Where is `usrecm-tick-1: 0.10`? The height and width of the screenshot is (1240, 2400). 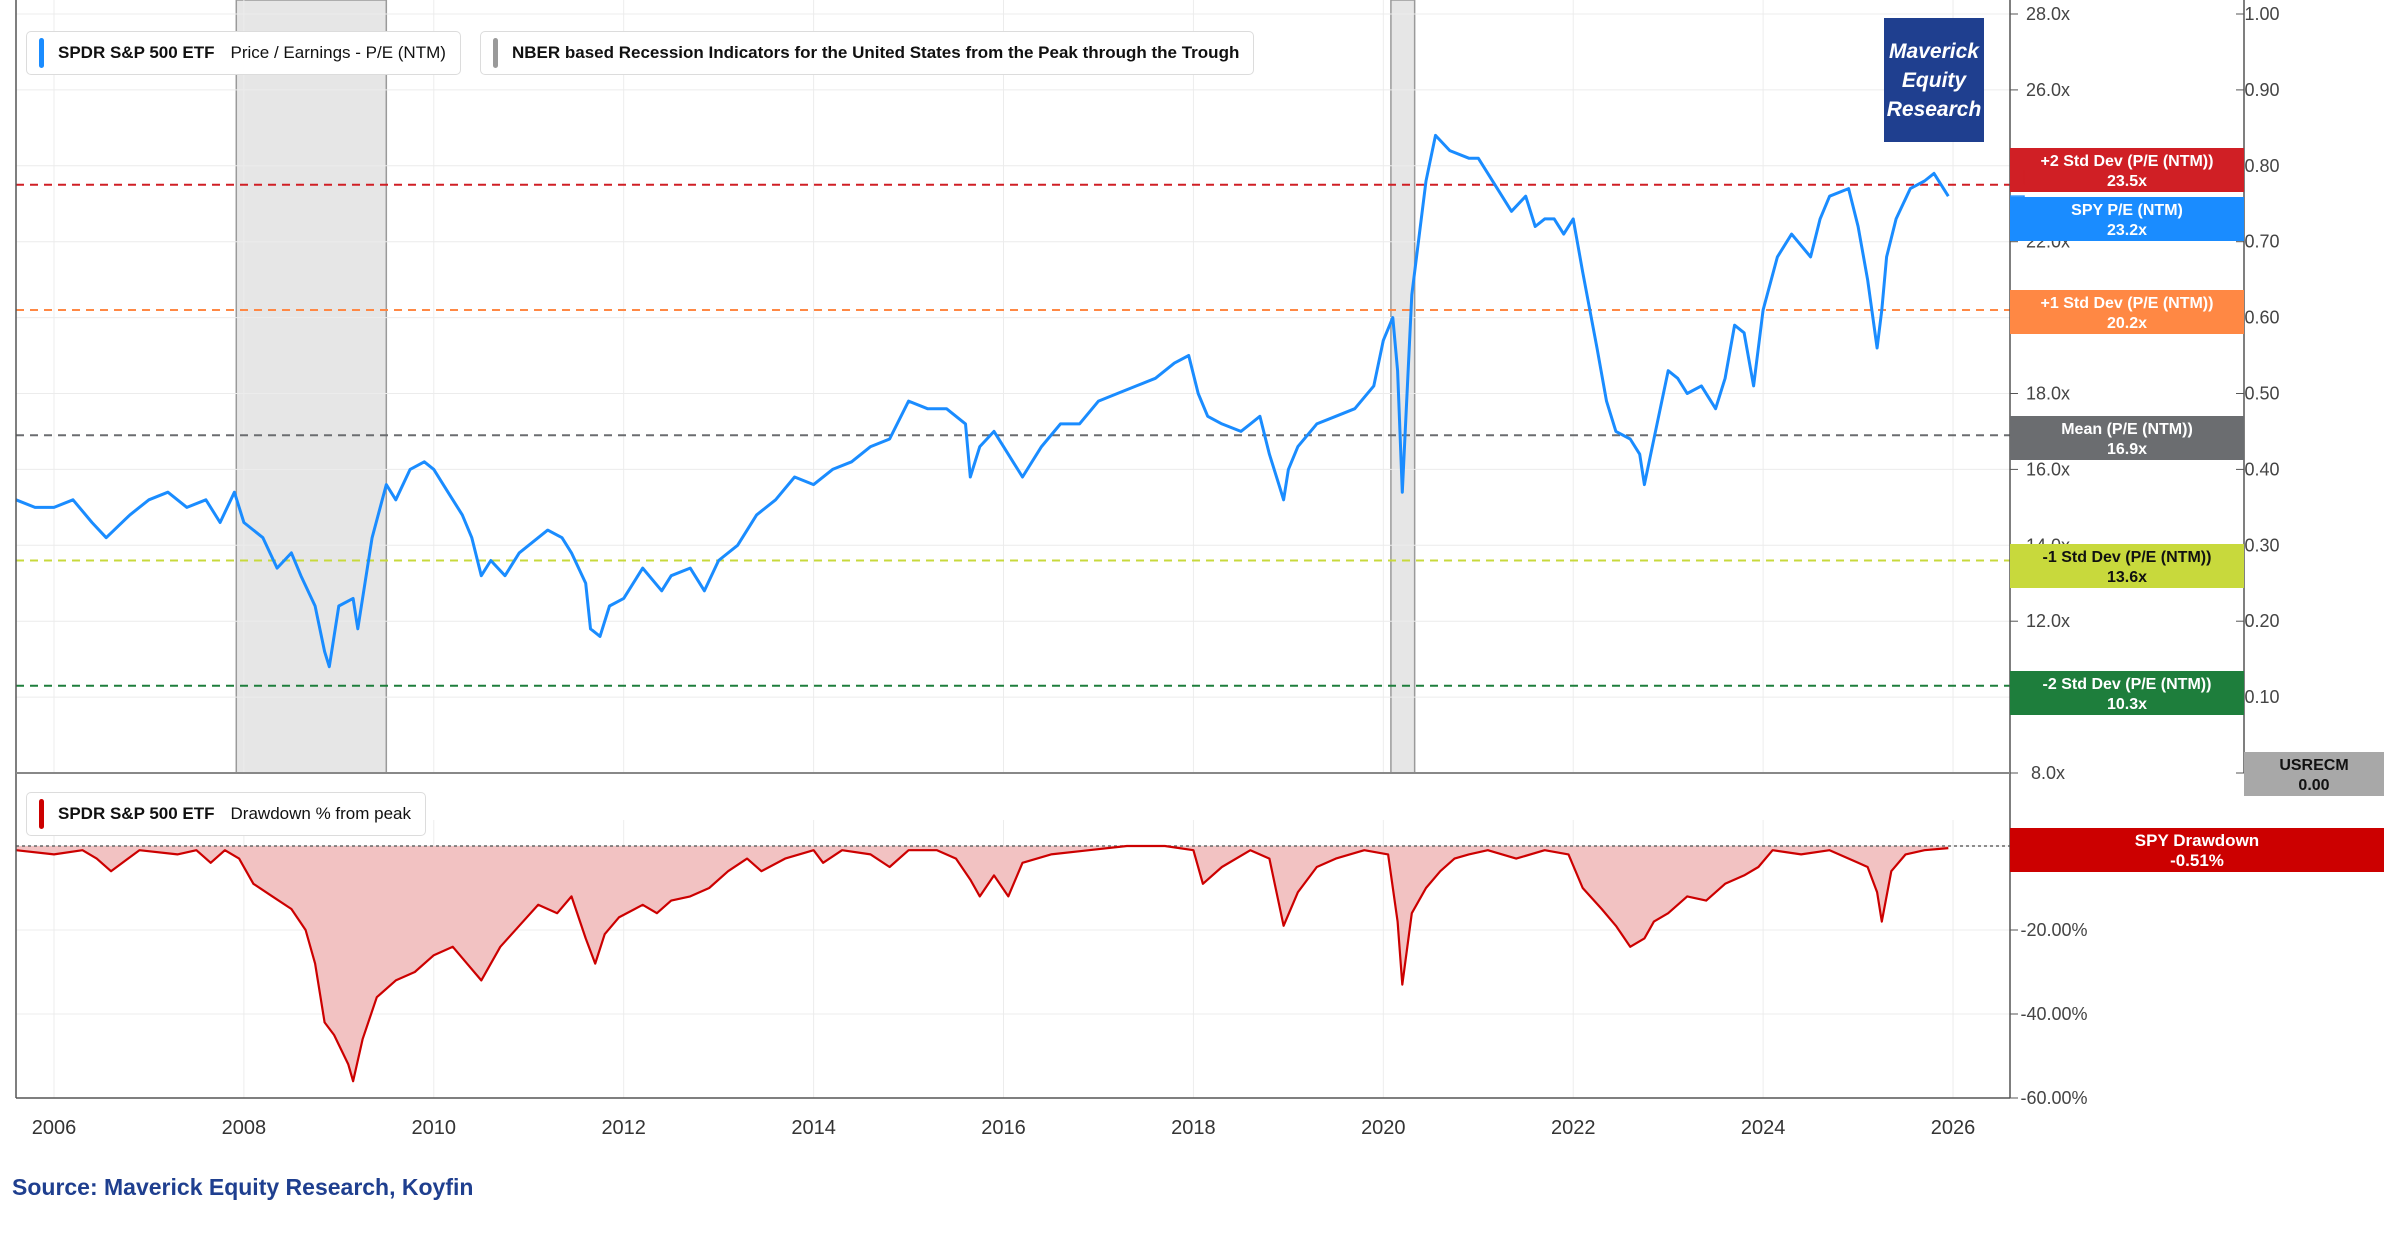
usrecm-tick-1: 0.10 is located at coordinates (2261, 697).